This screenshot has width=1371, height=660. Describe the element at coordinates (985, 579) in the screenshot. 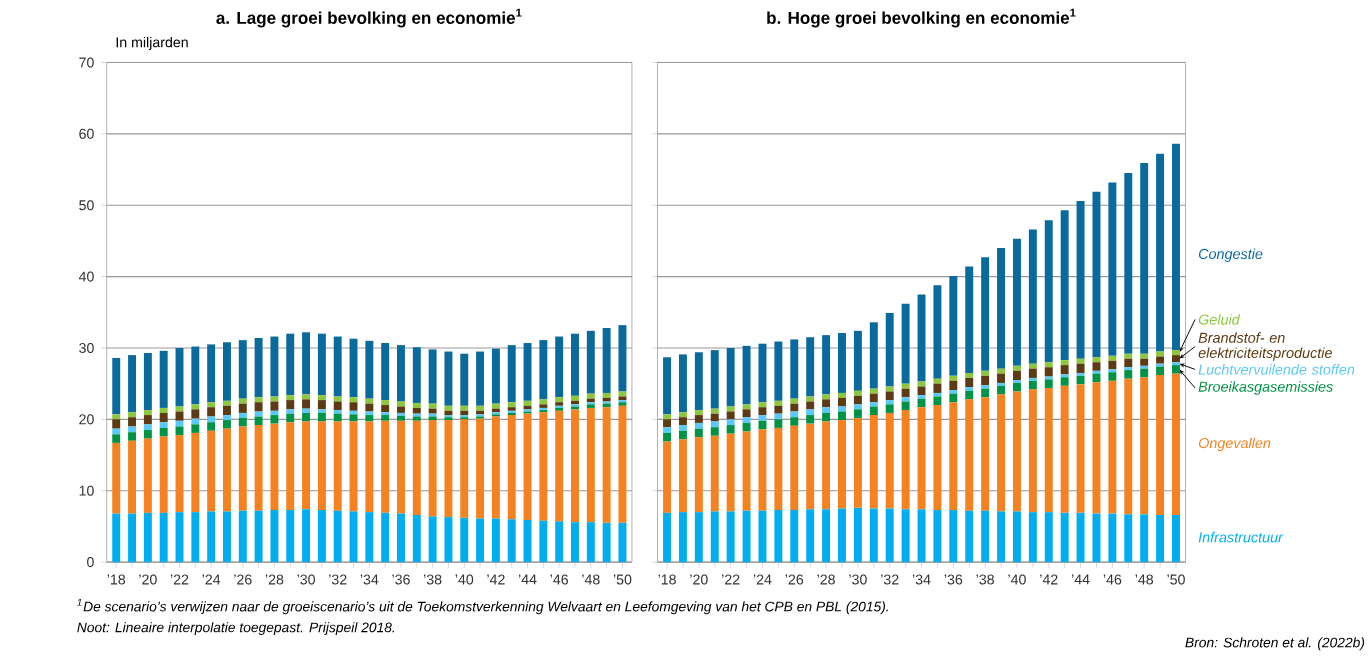

I see `x-tick-label: ’38` at that location.